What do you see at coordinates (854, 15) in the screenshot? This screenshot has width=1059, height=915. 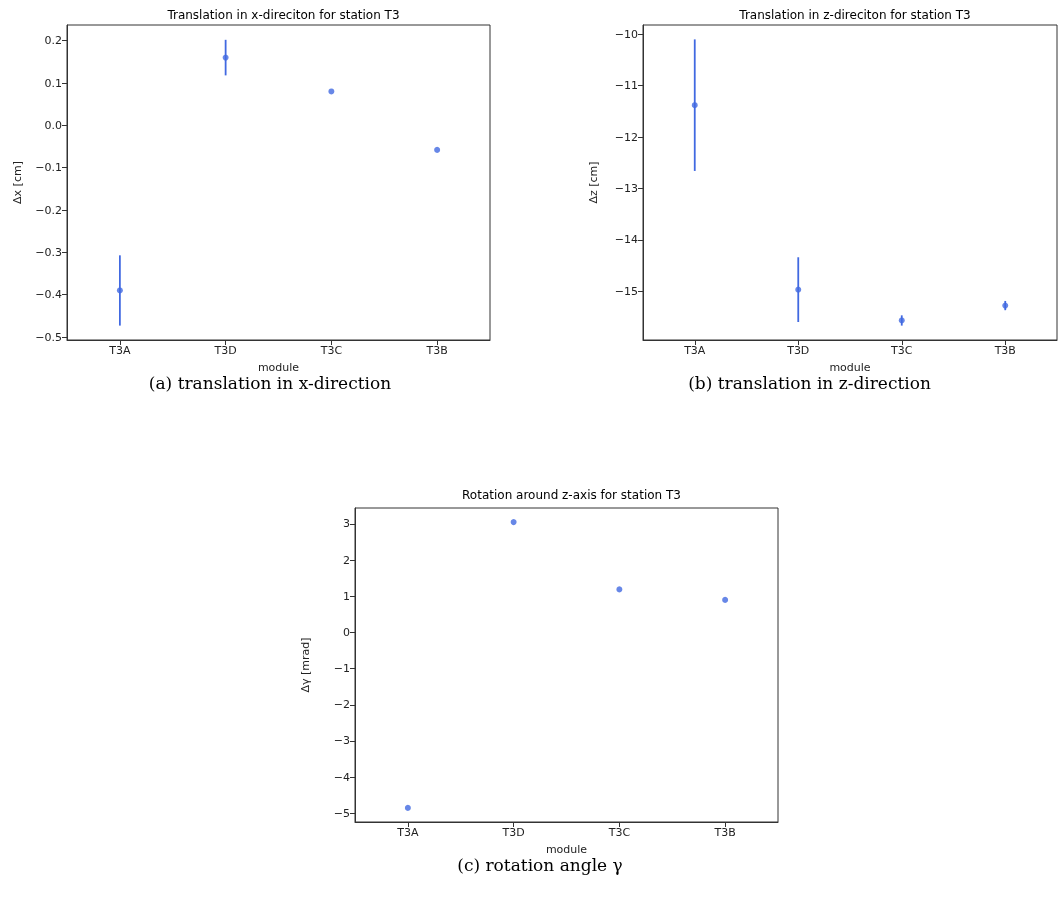 I see `chart-title: Translation in z-direciton for station T3` at bounding box center [854, 15].